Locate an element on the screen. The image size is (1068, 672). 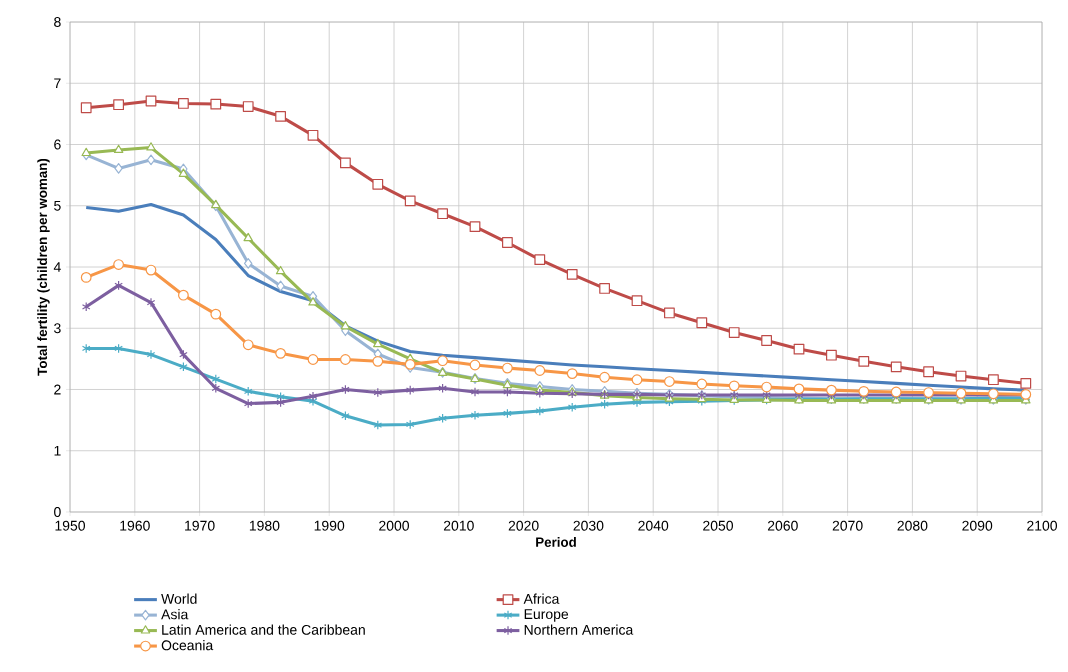
legend-label: Oceania is located at coordinates (187, 645).